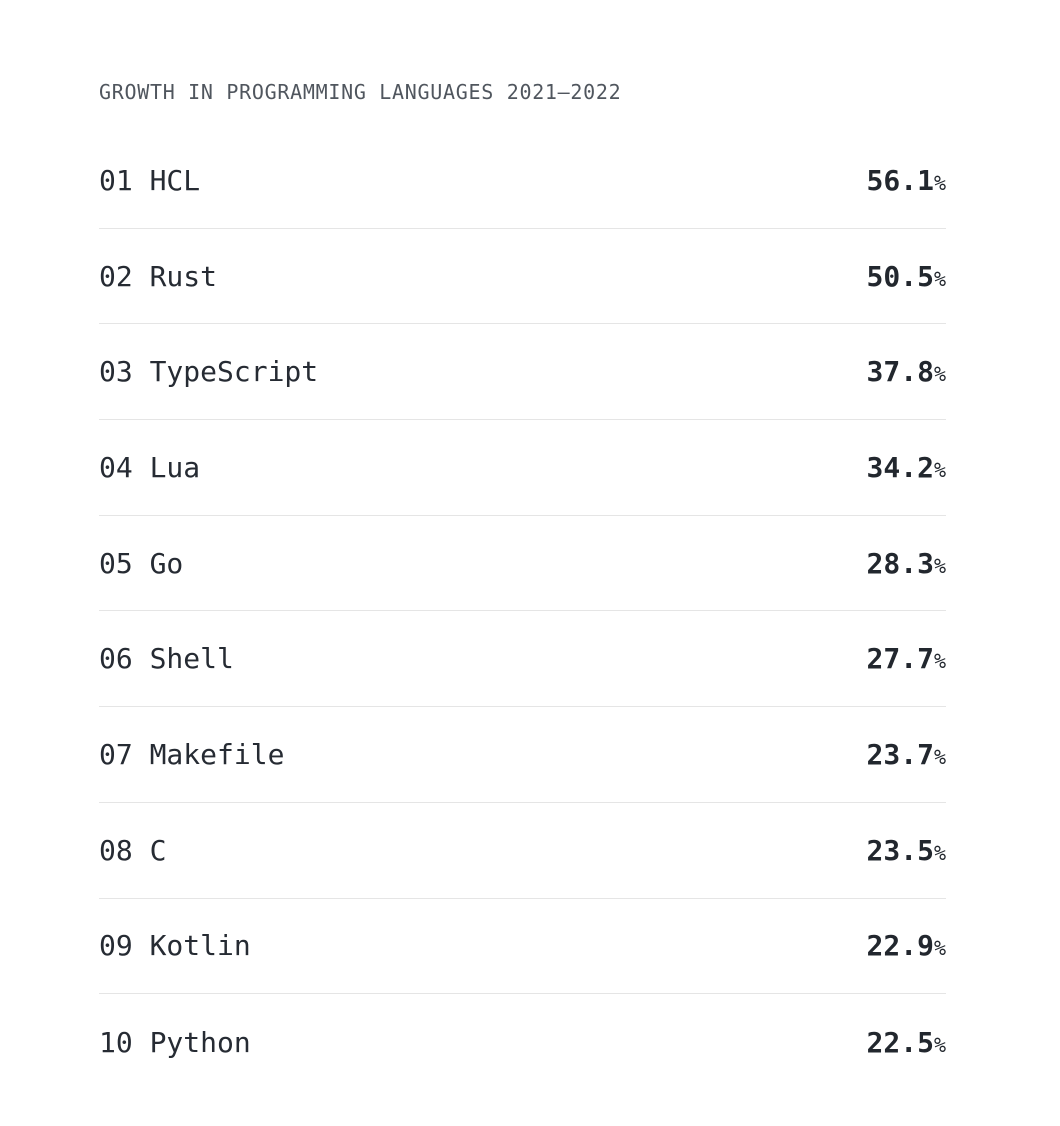 This screenshot has height=1126, width=1060. I want to click on row-label: 06 Shell, so click(166, 658).